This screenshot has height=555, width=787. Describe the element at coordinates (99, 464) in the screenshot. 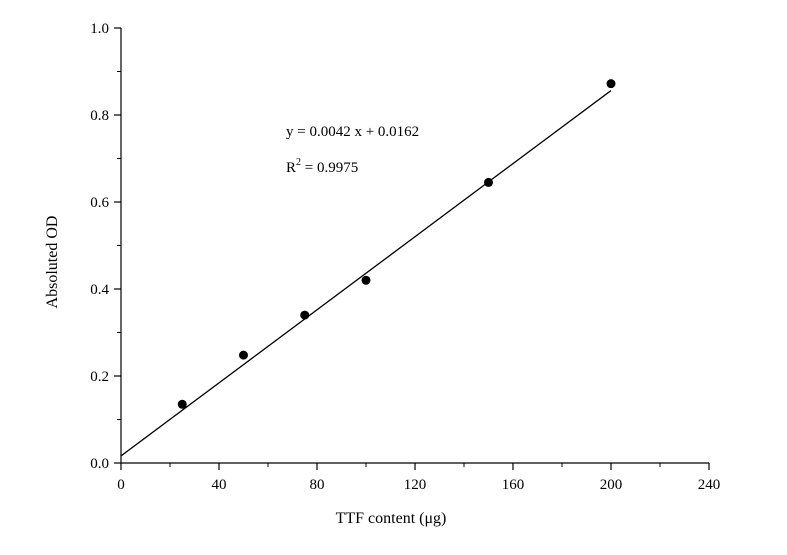

I see `y-tick-label-0: 0.0` at that location.